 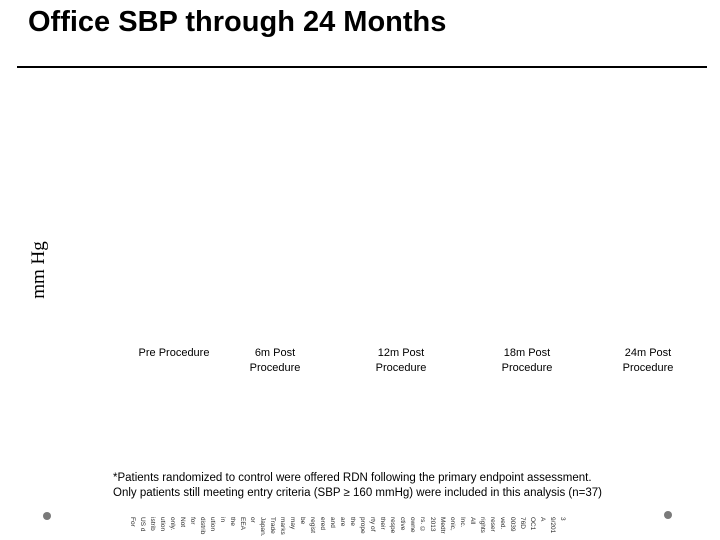 What do you see at coordinates (542, 519) in the screenshot?
I see `disclaimer-fragment: A` at bounding box center [542, 519].